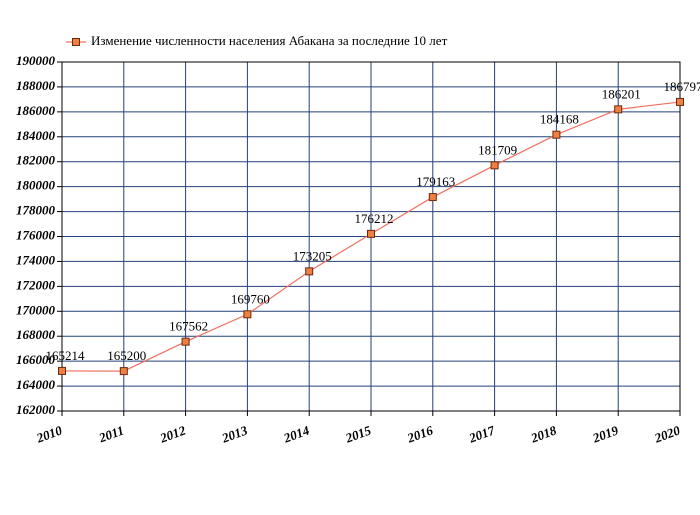  Describe the element at coordinates (126, 355) in the screenshot. I see `data-label: 165200` at that location.